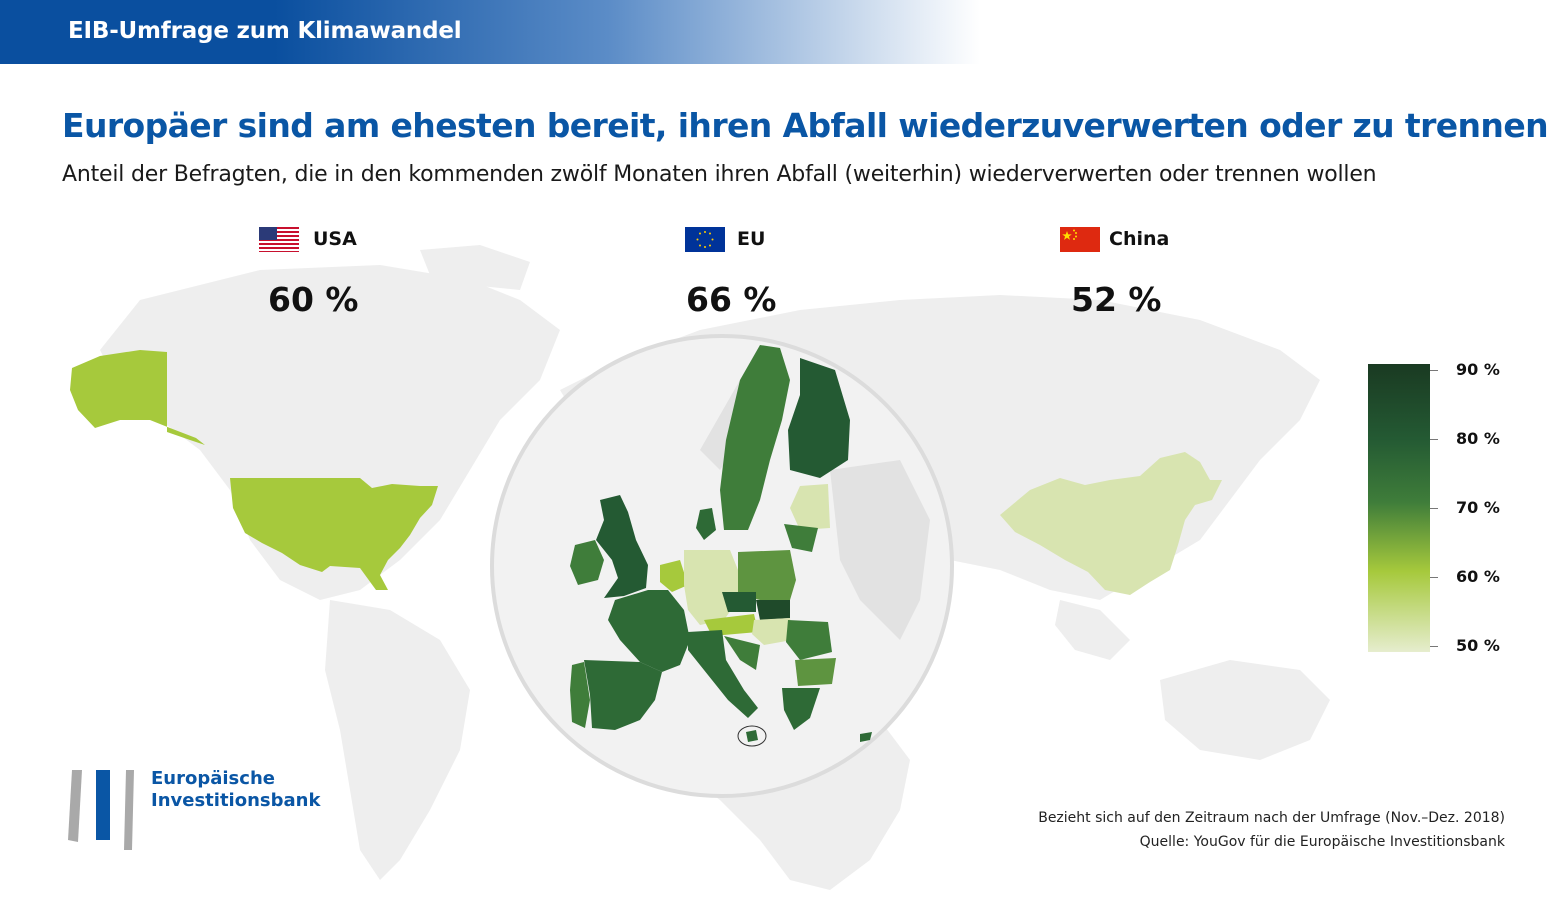  I want to click on china-flag-icon, so click(1080, 239).